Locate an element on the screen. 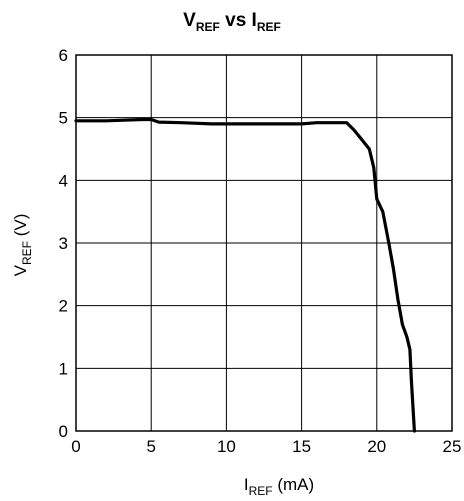  x-tick-labels: 0 5 10 15 20 25 is located at coordinates (266, 446).